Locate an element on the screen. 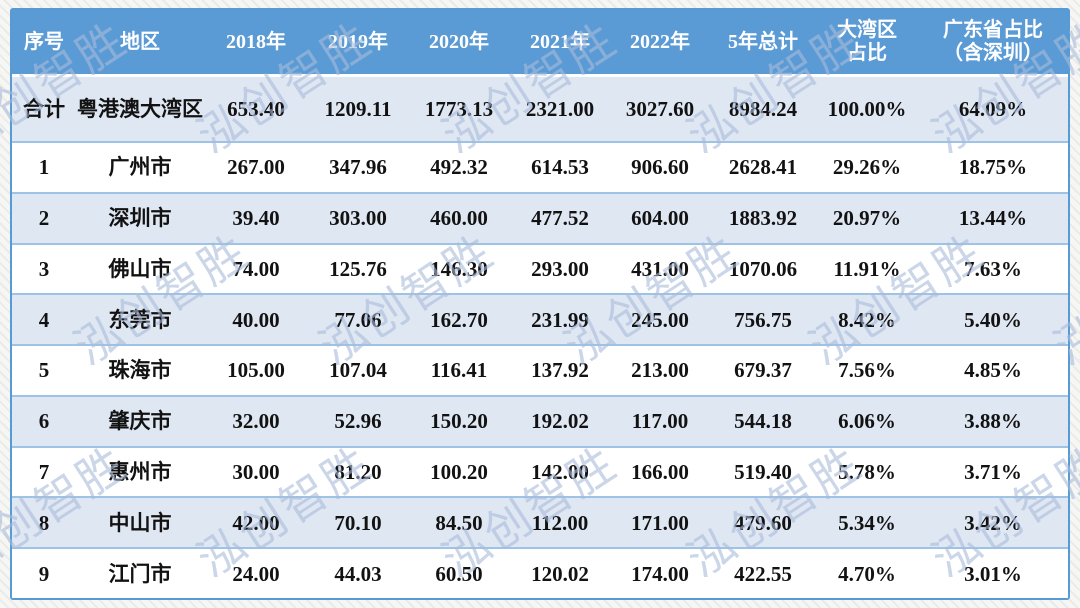 Image resolution: width=1080 pixels, height=608 pixels. value-cell: 162.70 is located at coordinates (459, 319).